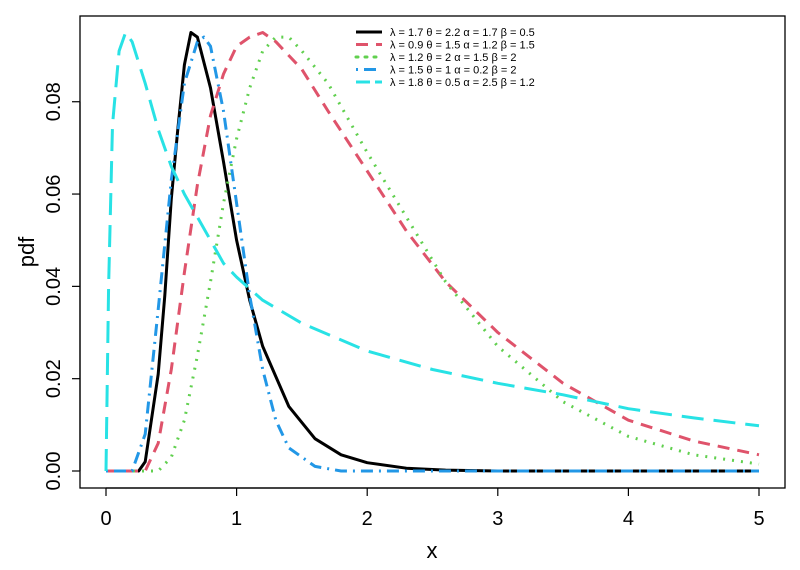  What do you see at coordinates (453, 58) in the screenshot?
I see `legend-label: λ = 1.2 θ = 2 α = 1.5 β = 2` at bounding box center [453, 58].